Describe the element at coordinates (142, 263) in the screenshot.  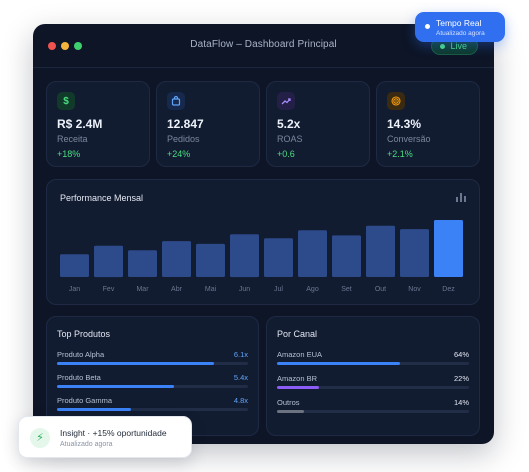
I see `bar-mar` at that location.